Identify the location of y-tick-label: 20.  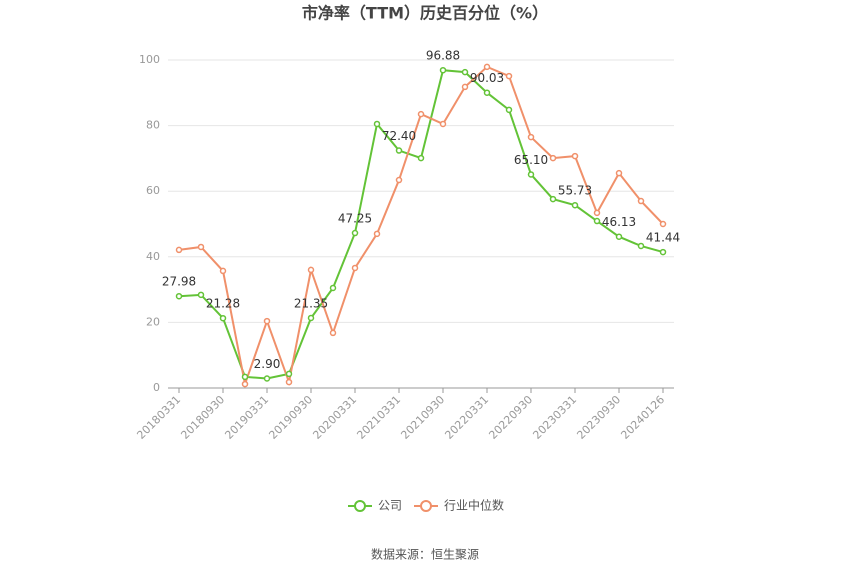
(153, 321).